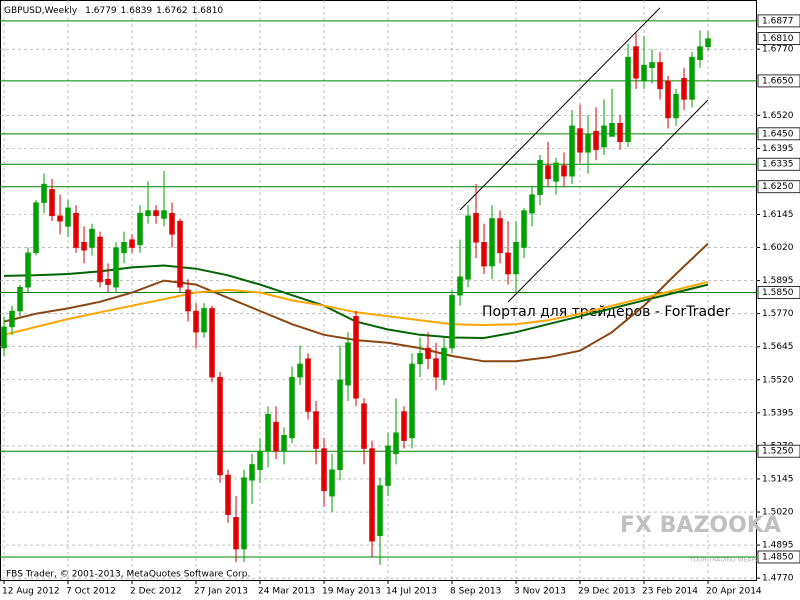  What do you see at coordinates (221, 592) in the screenshot?
I see `x-tick-label: 27 Jan 2013` at bounding box center [221, 592].